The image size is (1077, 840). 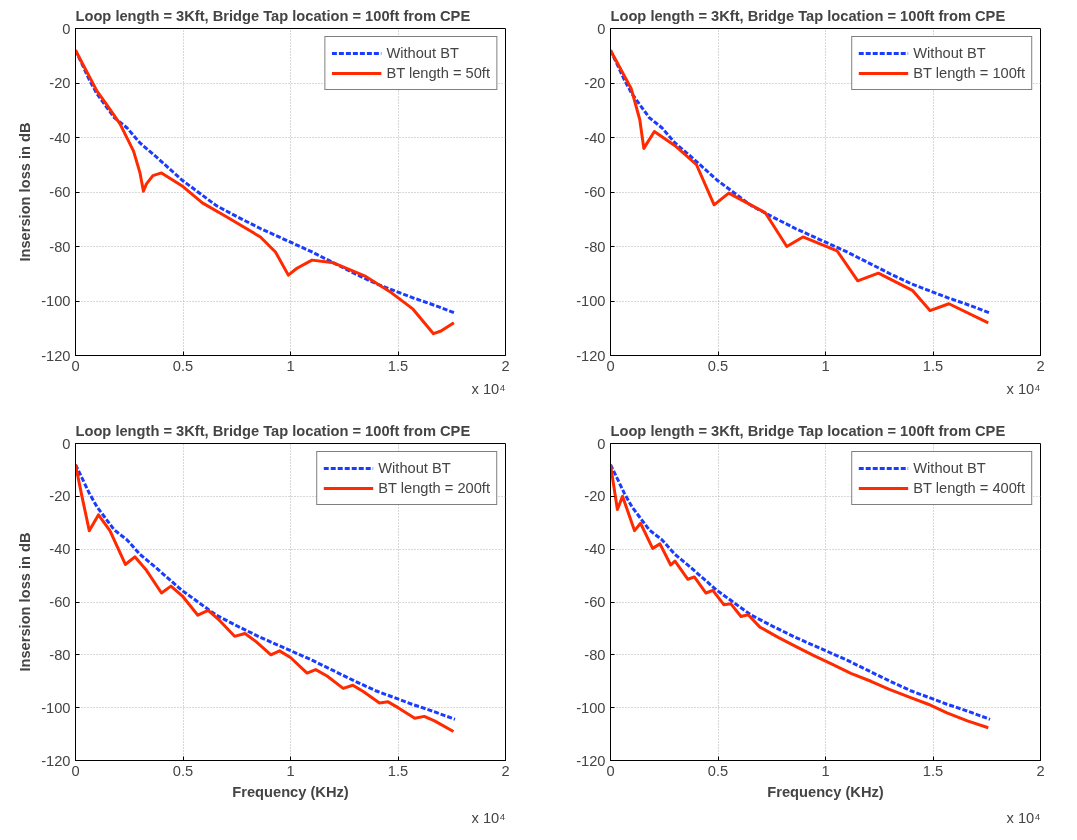 What do you see at coordinates (969, 488) in the screenshot?
I see `legend-label: BT length = 400ft` at bounding box center [969, 488].